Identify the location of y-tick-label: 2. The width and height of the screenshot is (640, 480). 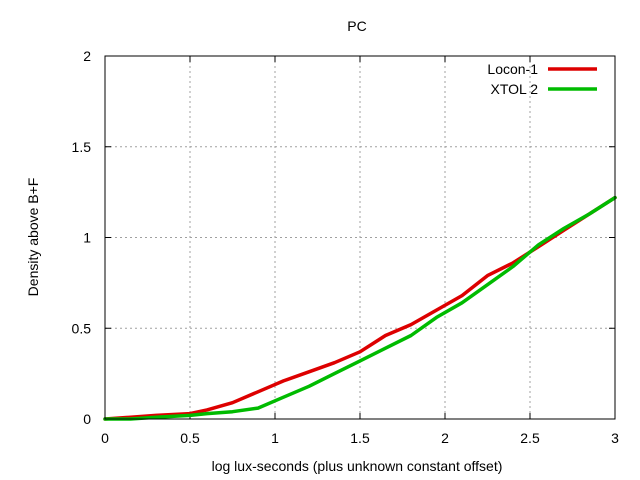
(87, 56).